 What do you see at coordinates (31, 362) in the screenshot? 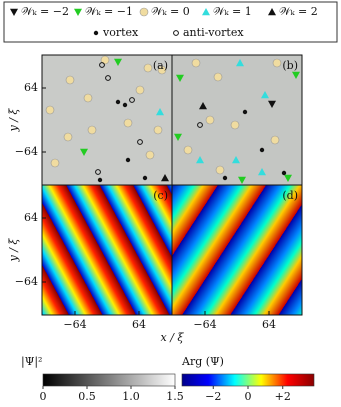
I see `colorbar-label: |Ψ|²` at bounding box center [31, 362].